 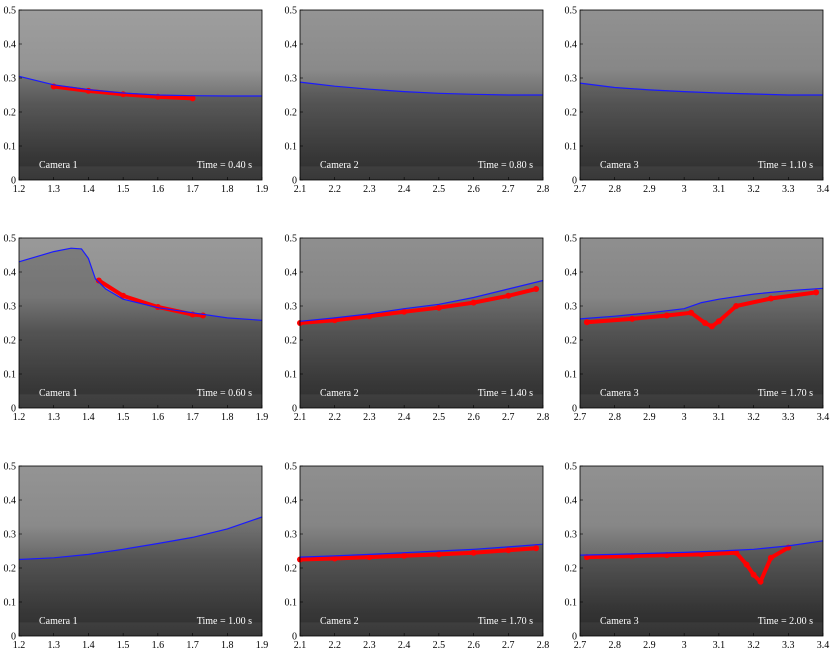 I want to click on x-tick-label: 1.8, so click(x=227, y=645).